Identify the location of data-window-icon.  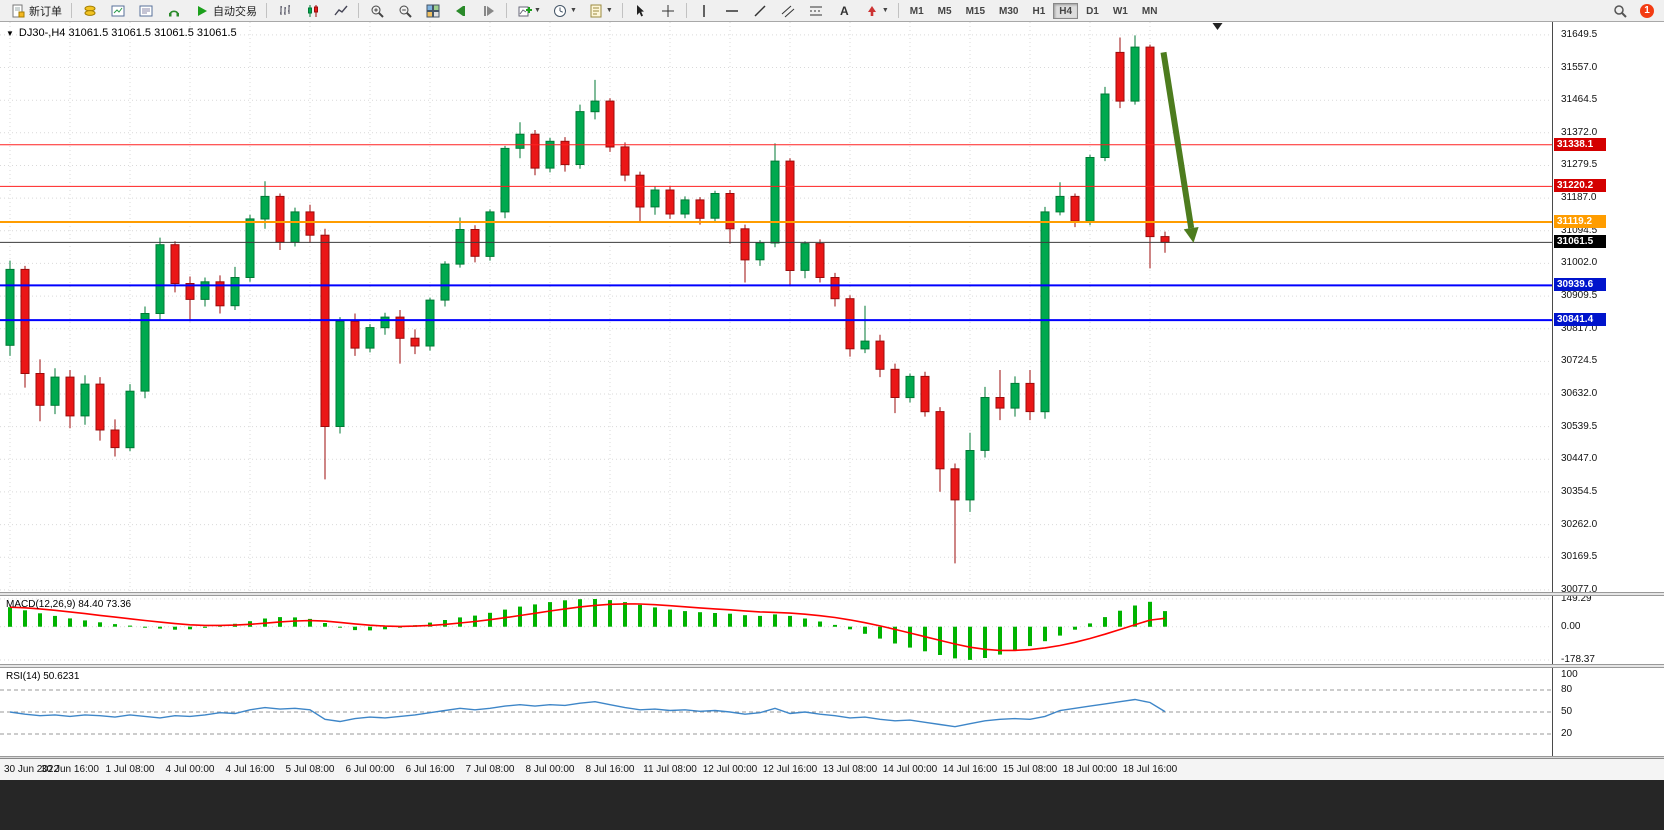
(145, 11).